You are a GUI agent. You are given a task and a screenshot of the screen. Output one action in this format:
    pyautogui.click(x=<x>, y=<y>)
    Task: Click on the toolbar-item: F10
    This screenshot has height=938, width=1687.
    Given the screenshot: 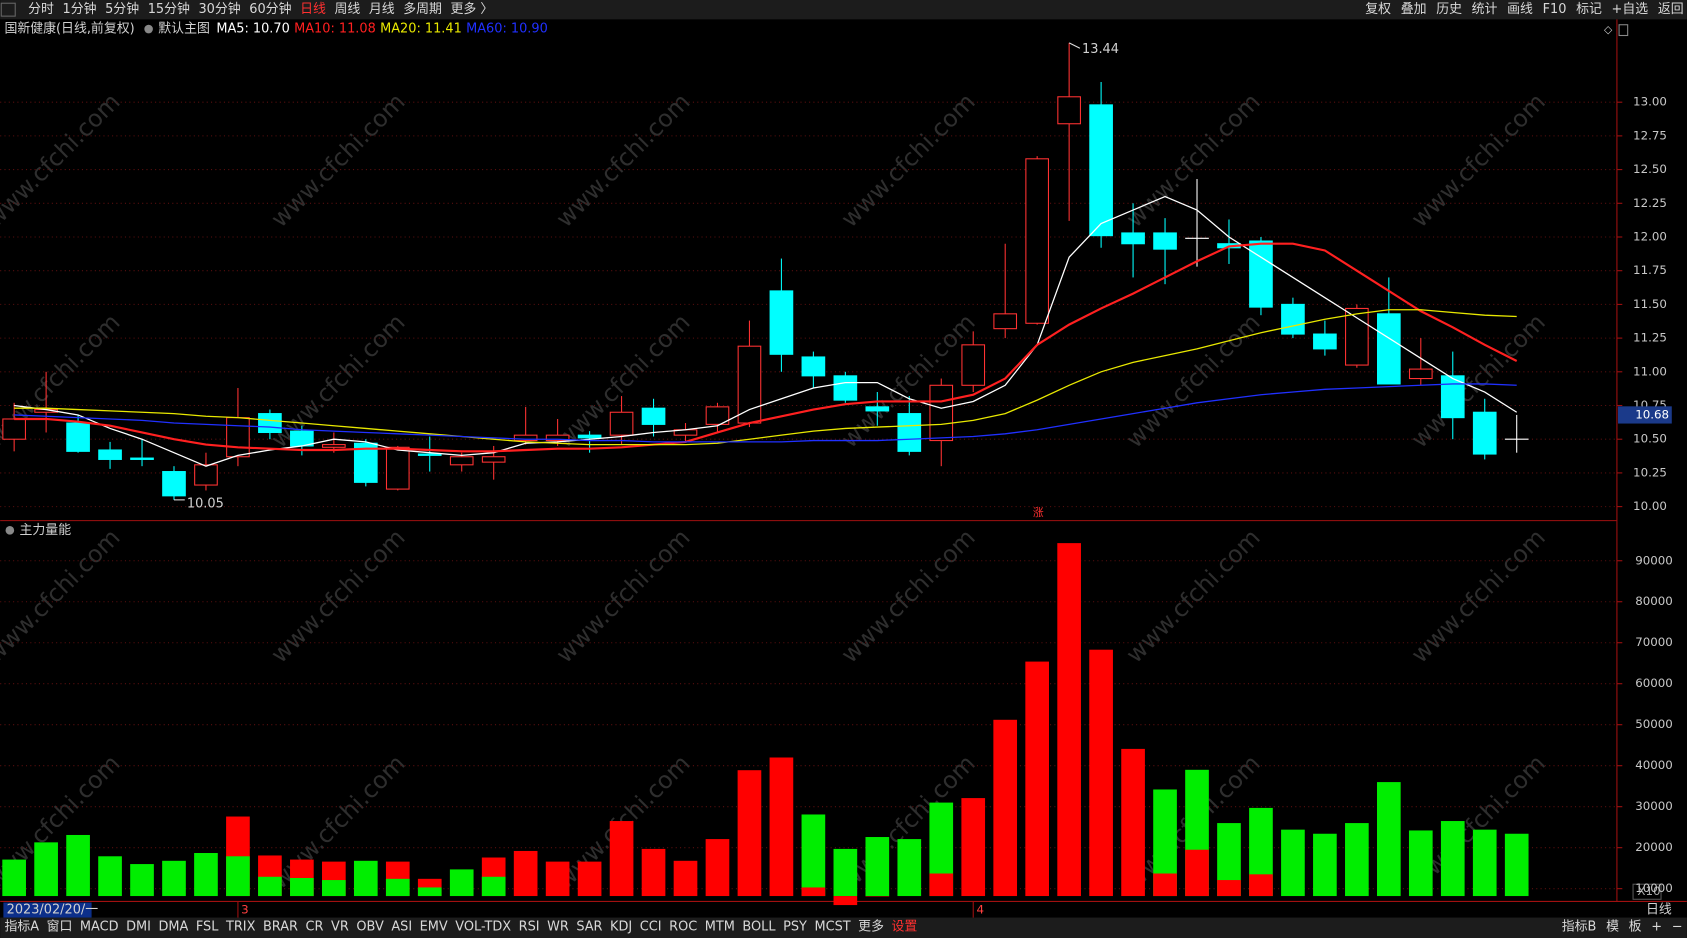 What is the action you would take?
    pyautogui.click(x=1555, y=9)
    